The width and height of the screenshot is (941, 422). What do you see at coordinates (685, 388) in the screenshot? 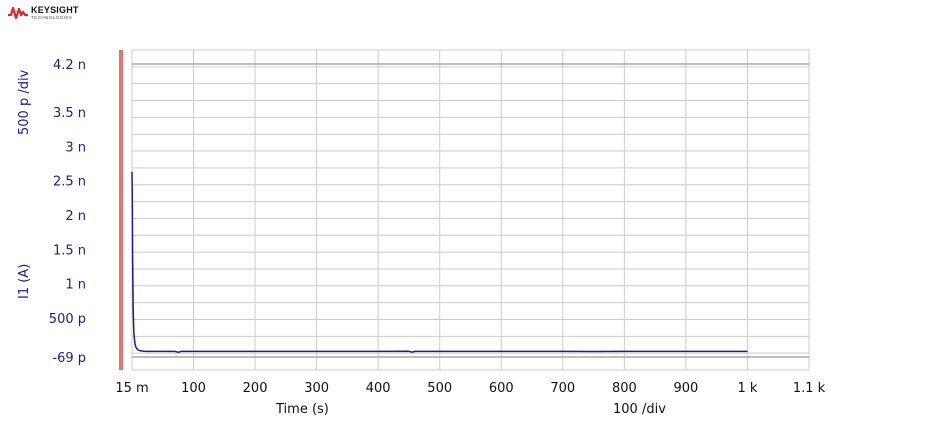
I see `x-tick-label: 900` at bounding box center [685, 388].